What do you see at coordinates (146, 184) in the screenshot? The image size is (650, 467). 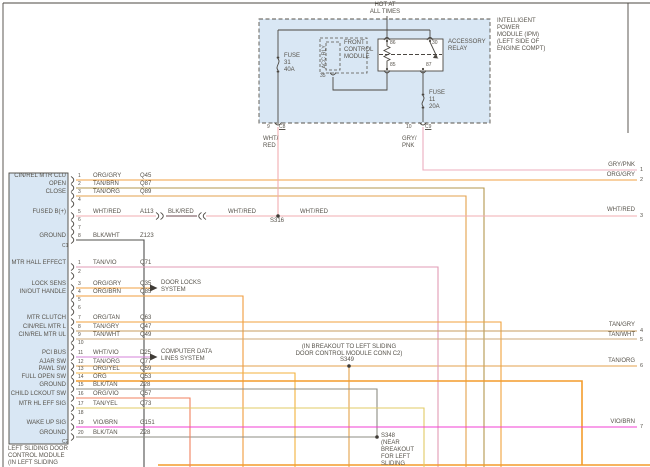 I see `wire-circuit: Q87` at bounding box center [146, 184].